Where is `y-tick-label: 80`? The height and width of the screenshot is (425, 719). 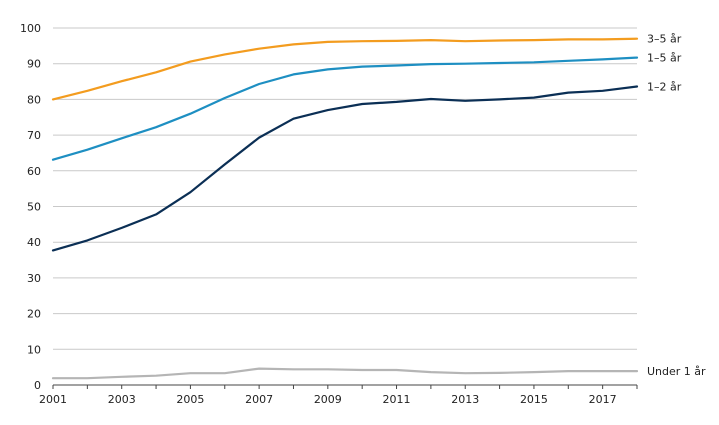
y-tick-label: 80 is located at coordinates (34, 99).